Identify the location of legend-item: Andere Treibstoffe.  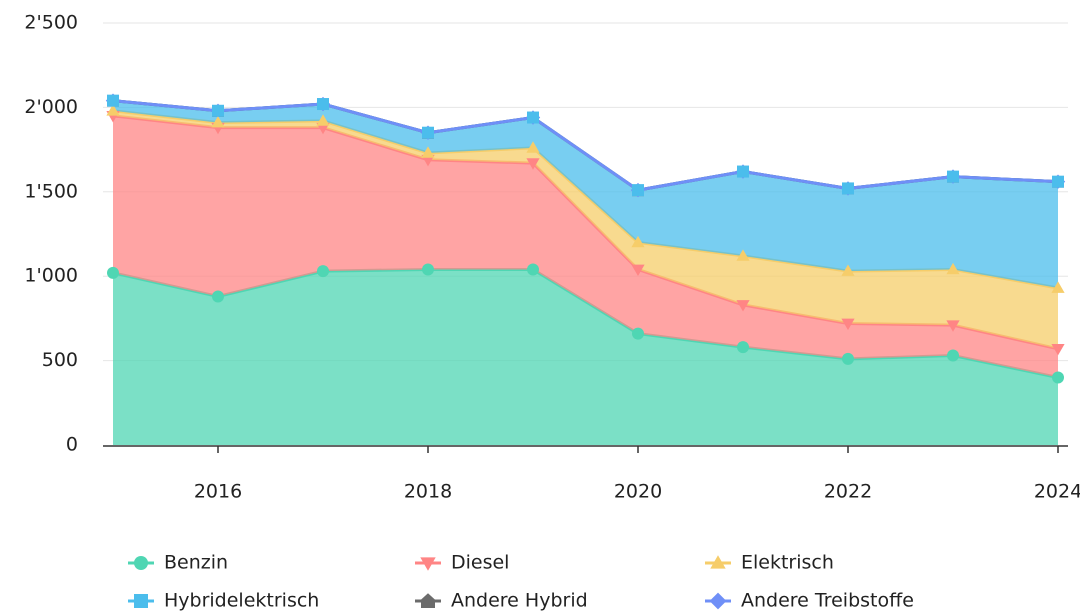
(809, 601).